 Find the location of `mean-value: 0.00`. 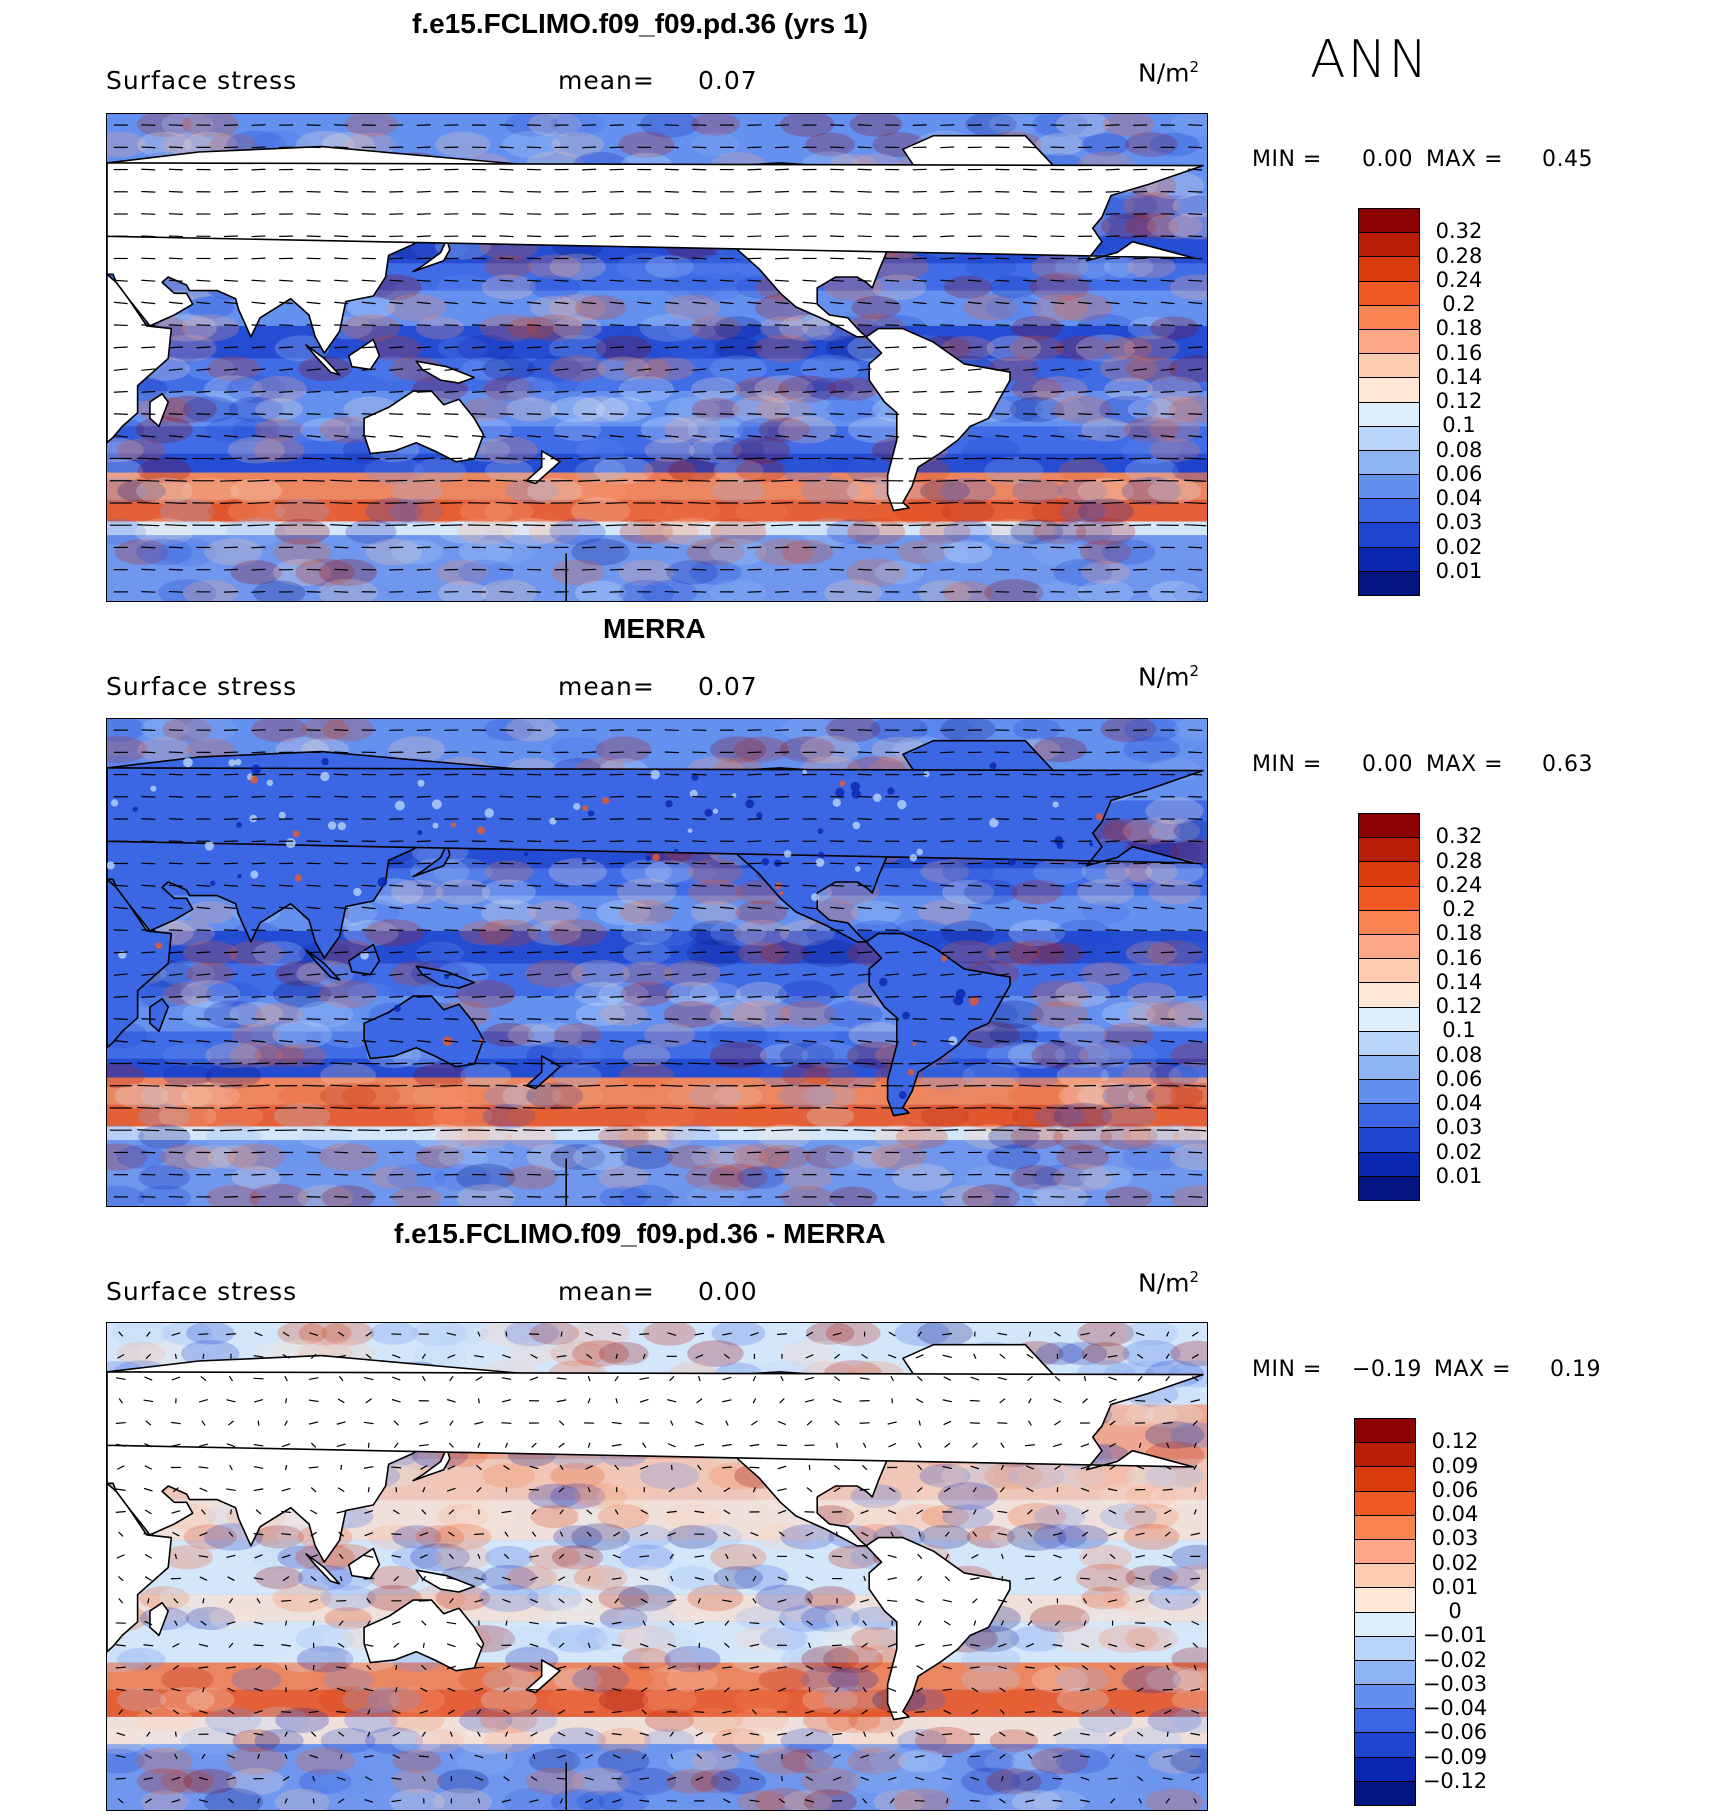

mean-value: 0.00 is located at coordinates (728, 1291).